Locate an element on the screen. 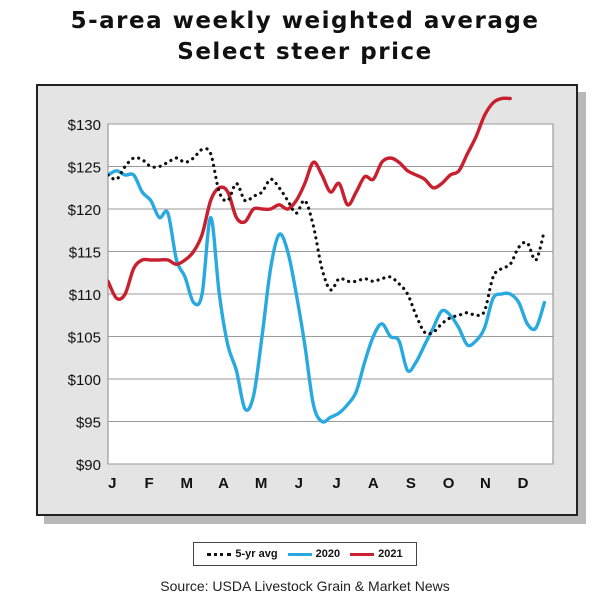 The width and height of the screenshot is (610, 600). x-tick-label: N is located at coordinates (485, 483).